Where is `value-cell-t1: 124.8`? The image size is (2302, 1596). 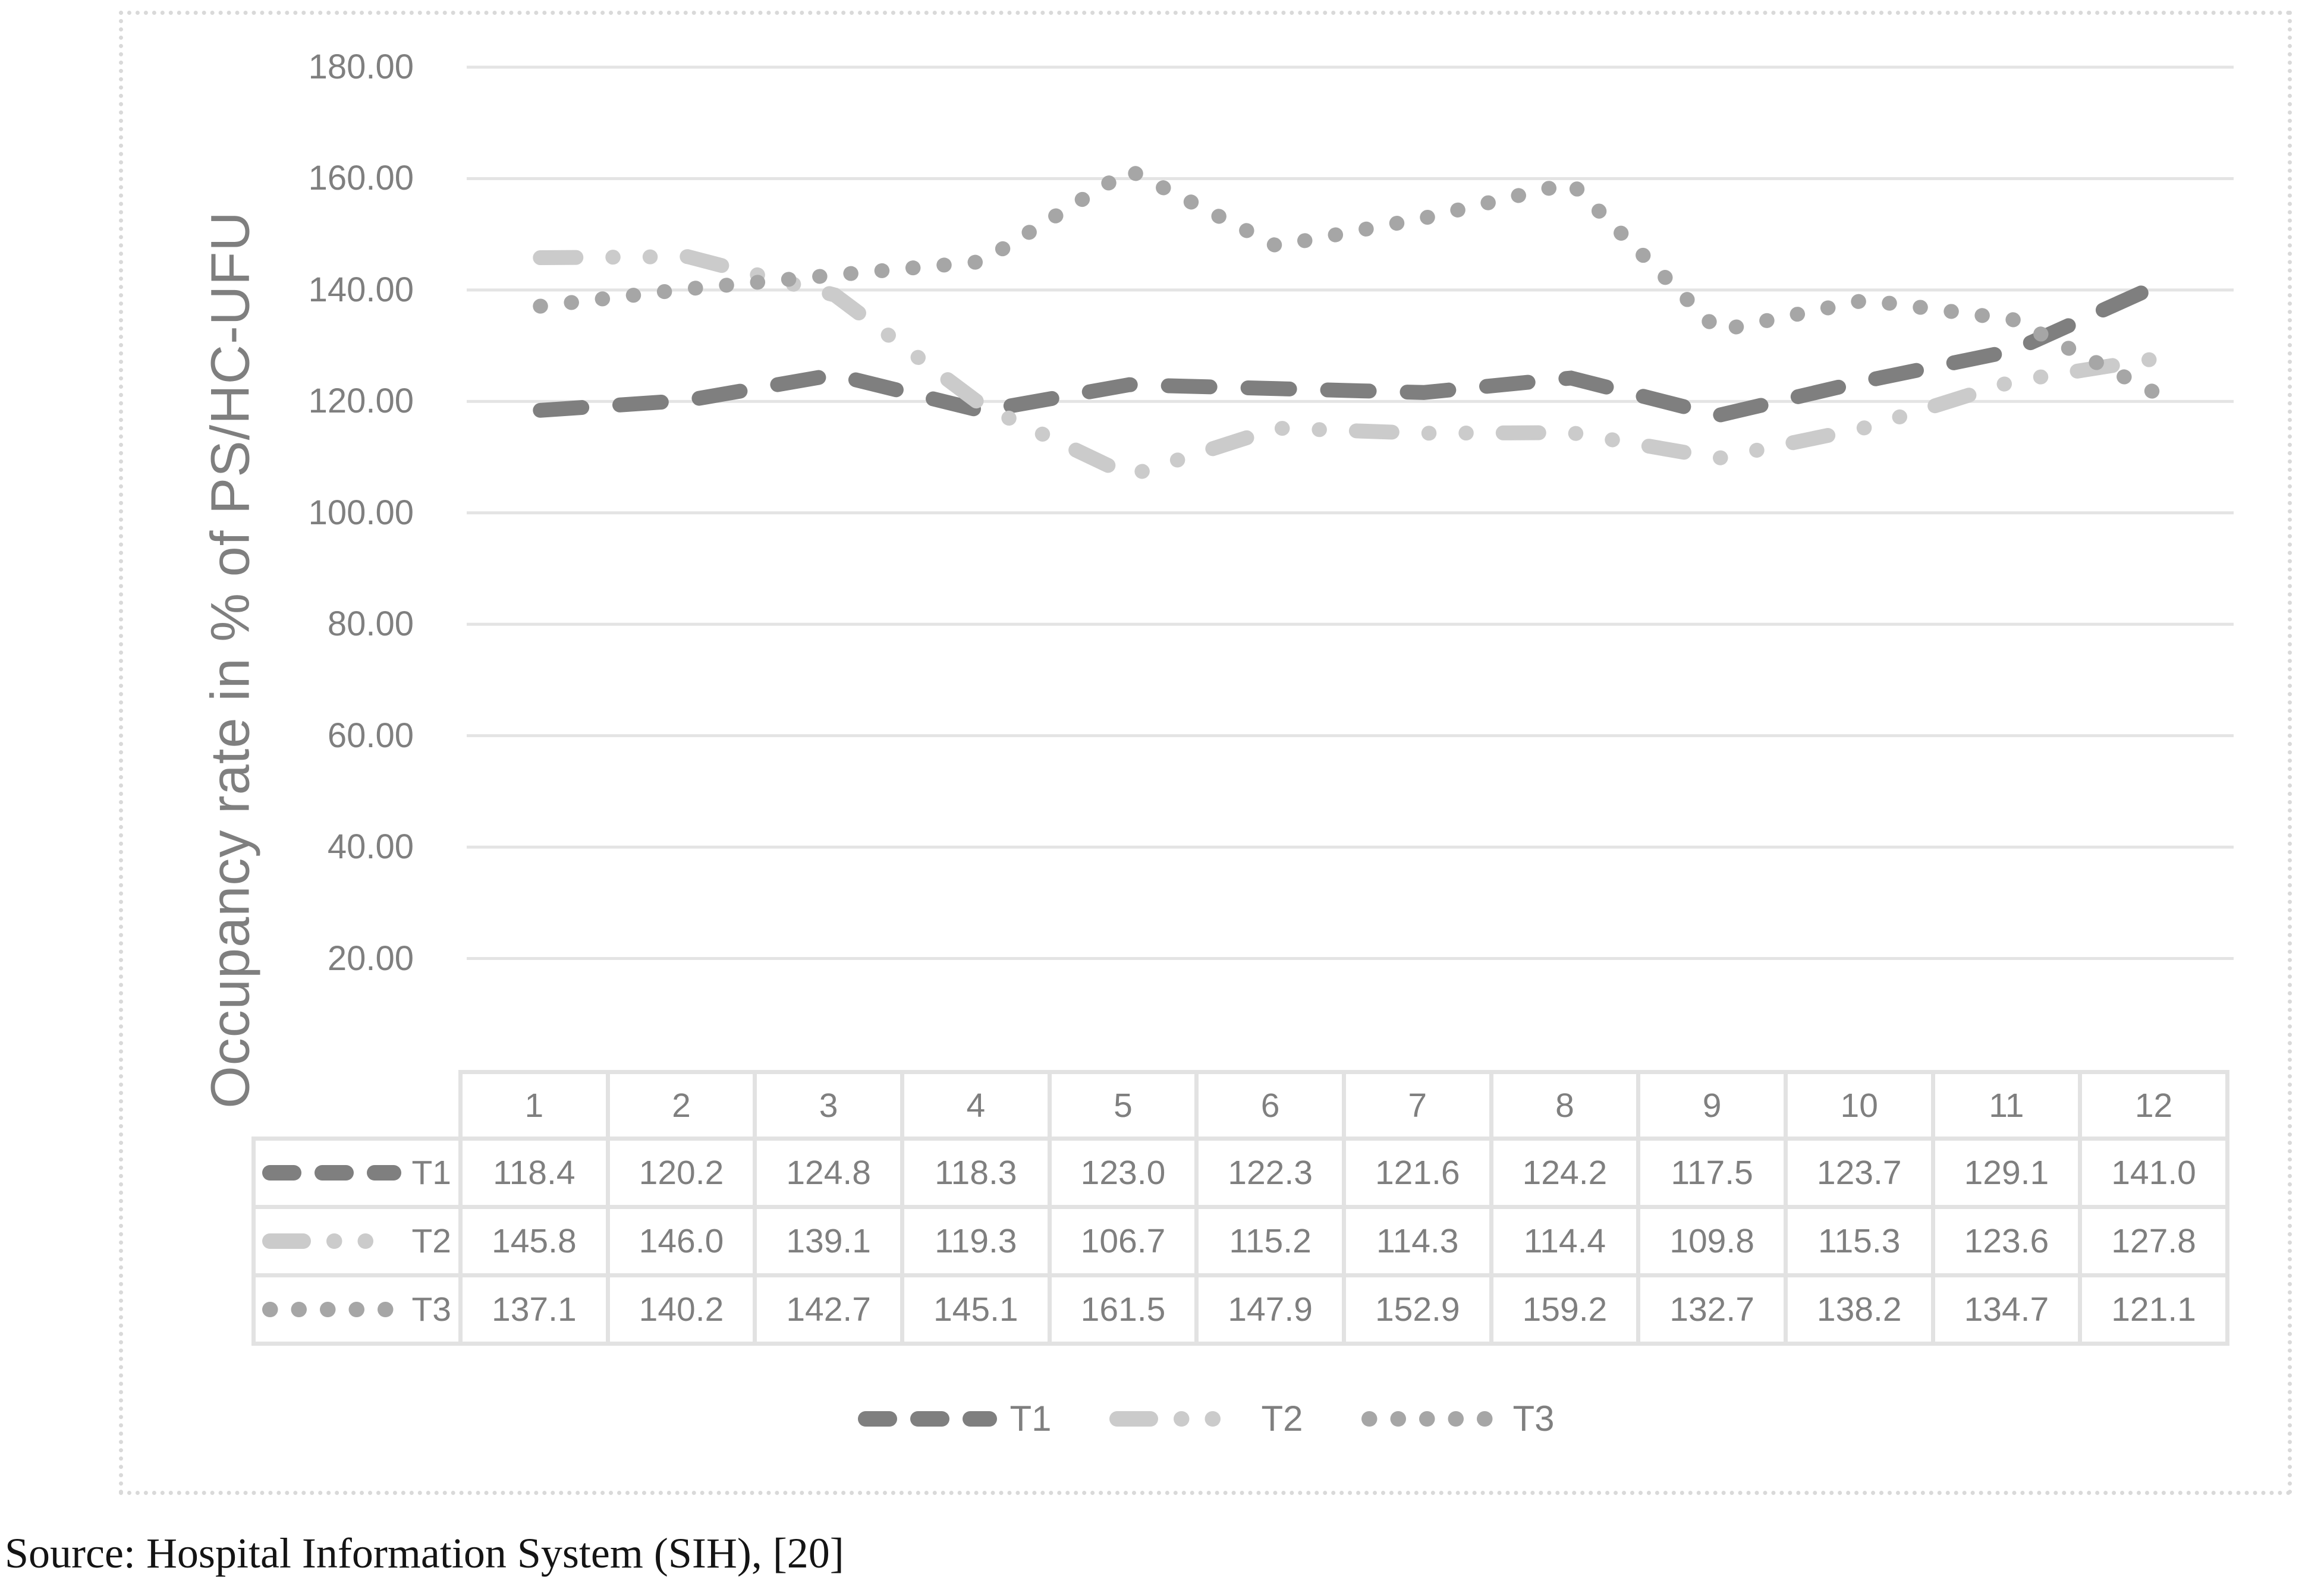
value-cell-t1: 124.8 is located at coordinates (828, 1173).